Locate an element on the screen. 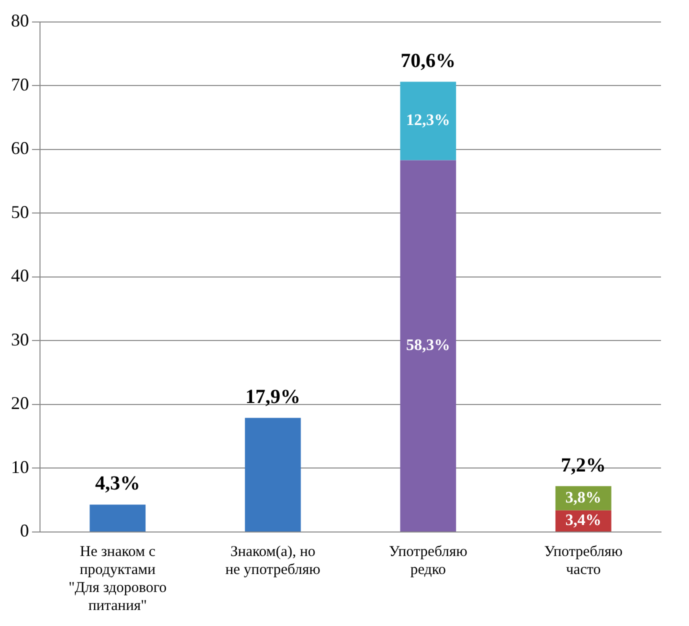 This screenshot has width=689, height=626. x-tick-label: Употребляю часто is located at coordinates (583, 561).